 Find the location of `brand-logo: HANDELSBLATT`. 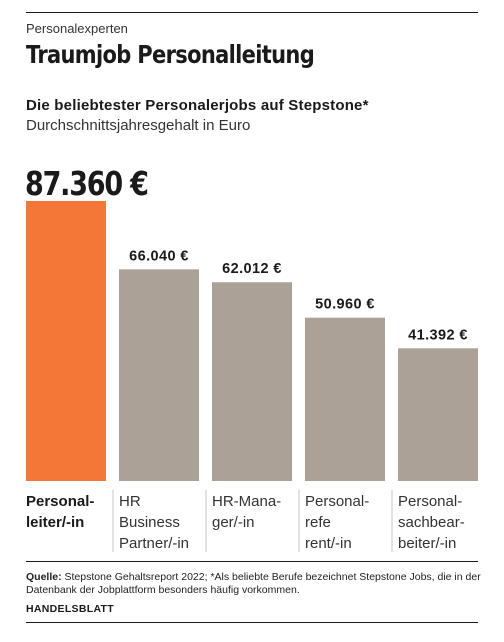

brand-logo: HANDELSBLATT is located at coordinates (70, 609).